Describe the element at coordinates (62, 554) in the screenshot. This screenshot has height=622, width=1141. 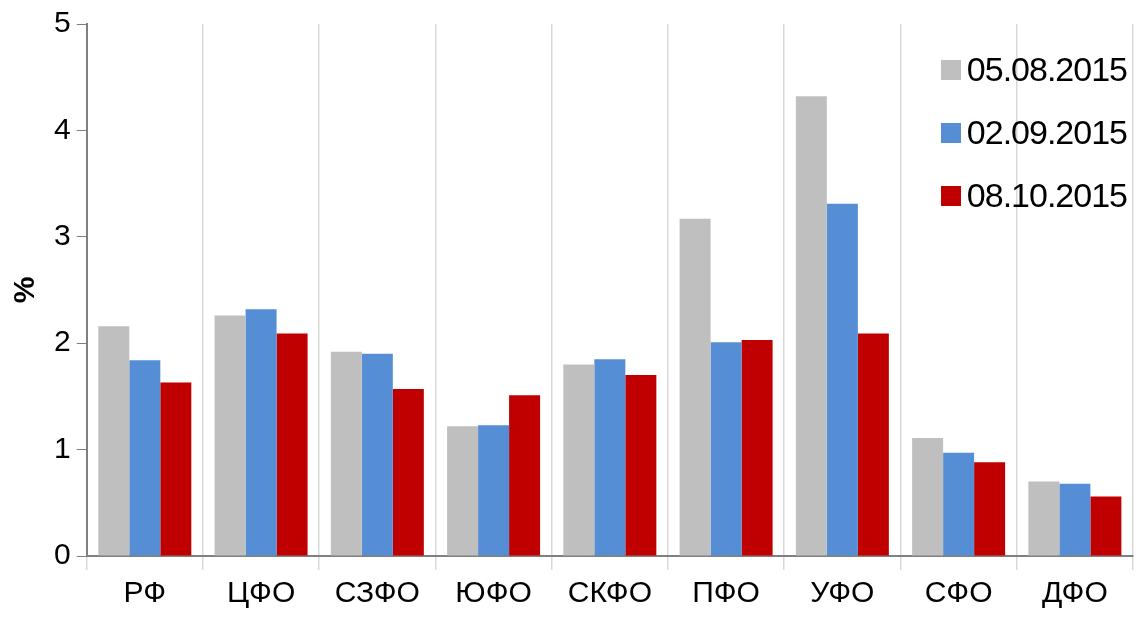
I see `y-tick-label: 0` at that location.